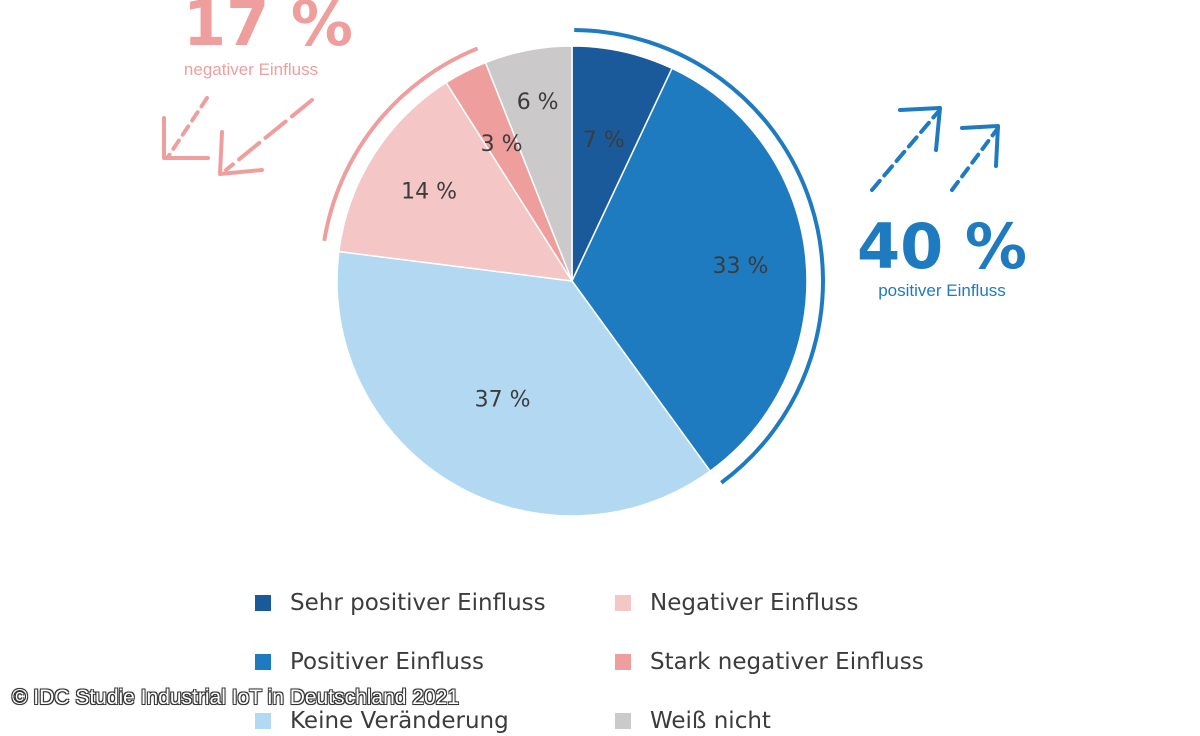 This screenshot has height=736, width=1200. I want to click on pie-slice-label: 3 %, so click(502, 144).